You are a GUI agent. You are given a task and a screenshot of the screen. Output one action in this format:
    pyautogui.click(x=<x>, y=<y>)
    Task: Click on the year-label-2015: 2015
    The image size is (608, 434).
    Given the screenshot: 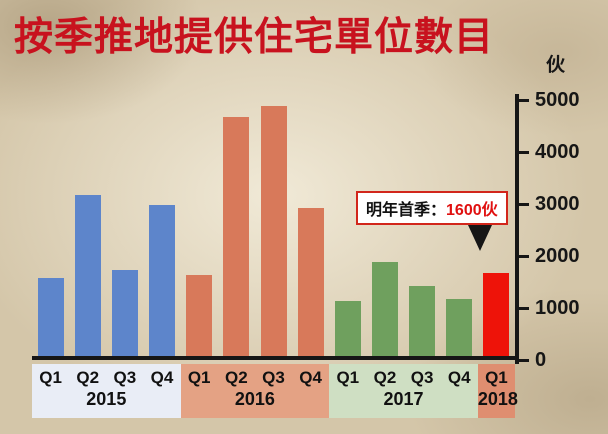 What is the action you would take?
    pyautogui.click(x=106, y=399)
    